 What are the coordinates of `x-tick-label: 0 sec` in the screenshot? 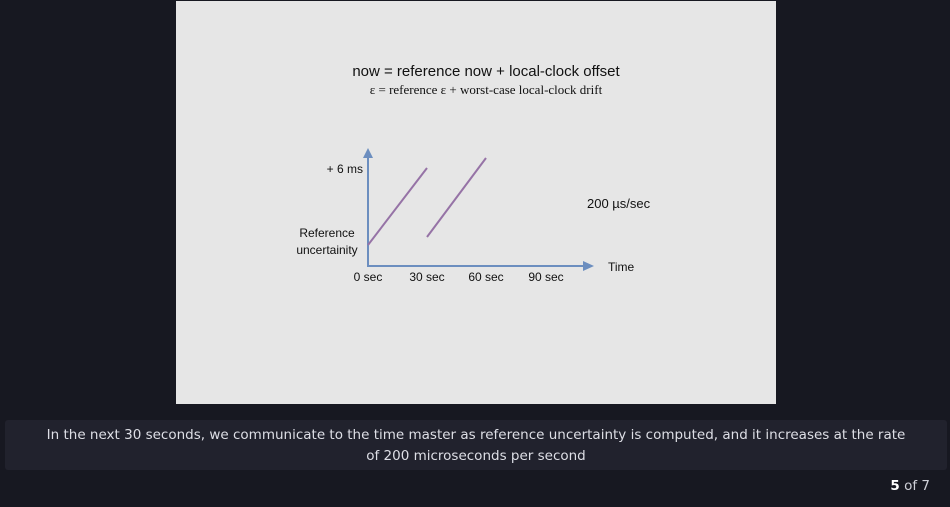 It's located at (368, 277).